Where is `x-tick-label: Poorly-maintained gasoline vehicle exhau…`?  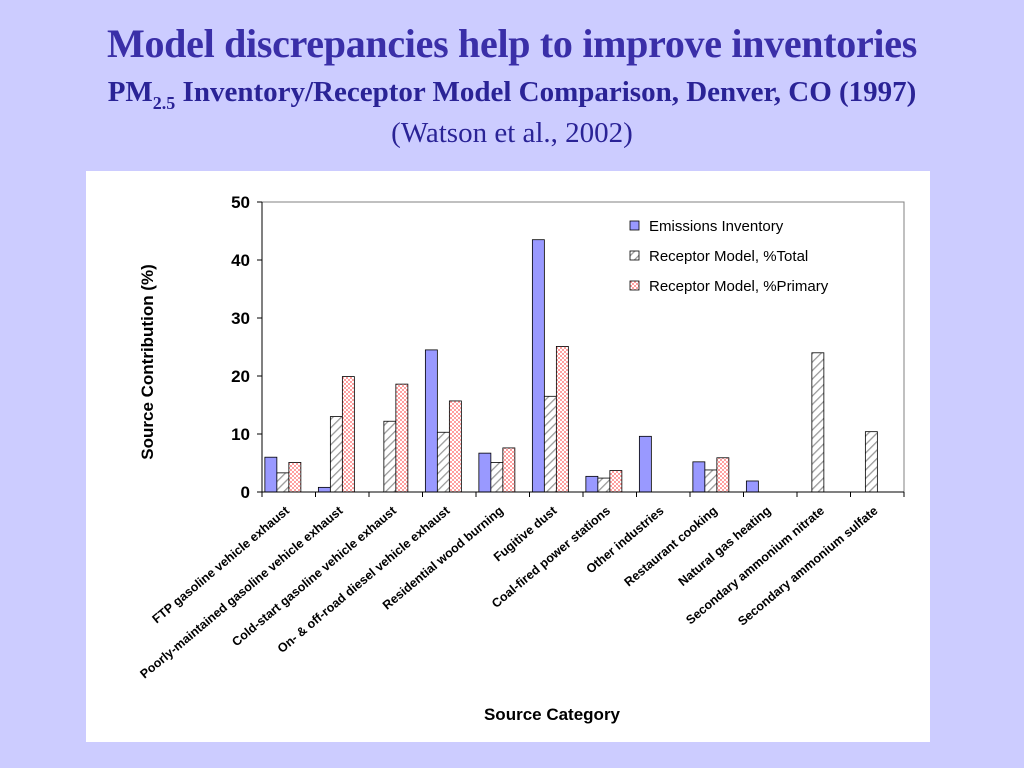
x-tick-label: Poorly-maintained gasoline vehicle exhau… is located at coordinates (241, 592).